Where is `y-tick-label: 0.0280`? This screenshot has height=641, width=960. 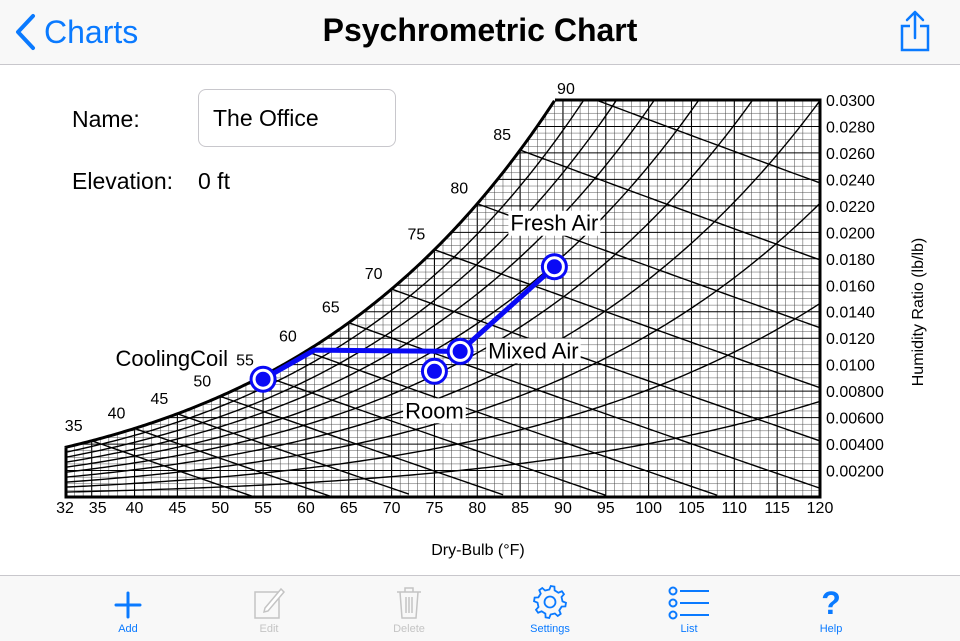
y-tick-label: 0.0280 is located at coordinates (850, 127).